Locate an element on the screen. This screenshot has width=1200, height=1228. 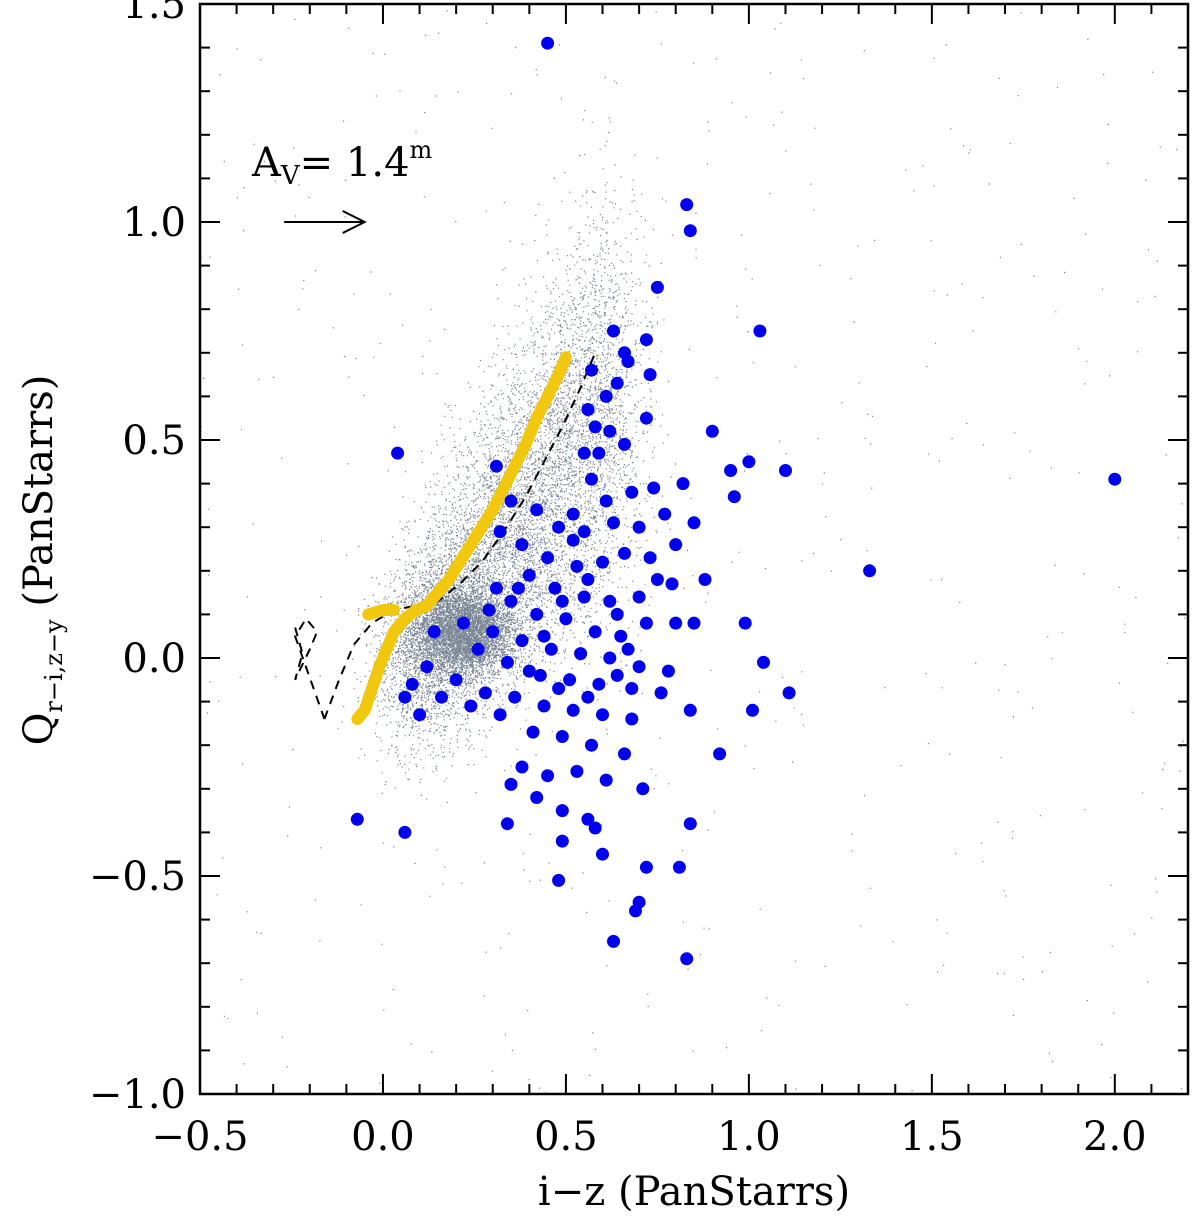
annotation-label: AV= 1.4m is located at coordinates (342, 163).